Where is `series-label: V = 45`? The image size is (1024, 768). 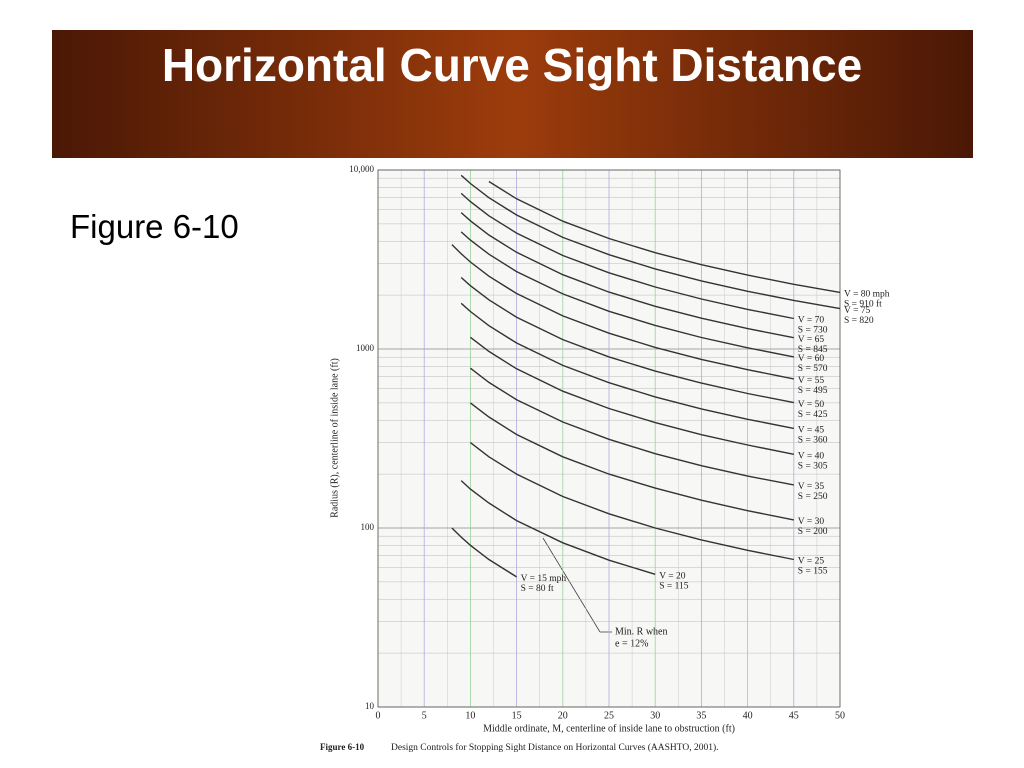
series-label: V = 45 is located at coordinates (811, 431).